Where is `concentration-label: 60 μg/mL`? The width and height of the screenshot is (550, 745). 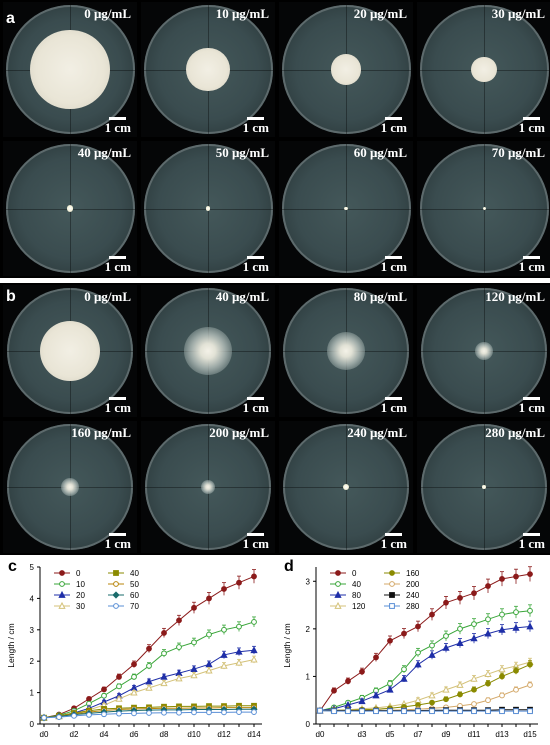 concentration-label: 60 μg/mL is located at coordinates (380, 152).